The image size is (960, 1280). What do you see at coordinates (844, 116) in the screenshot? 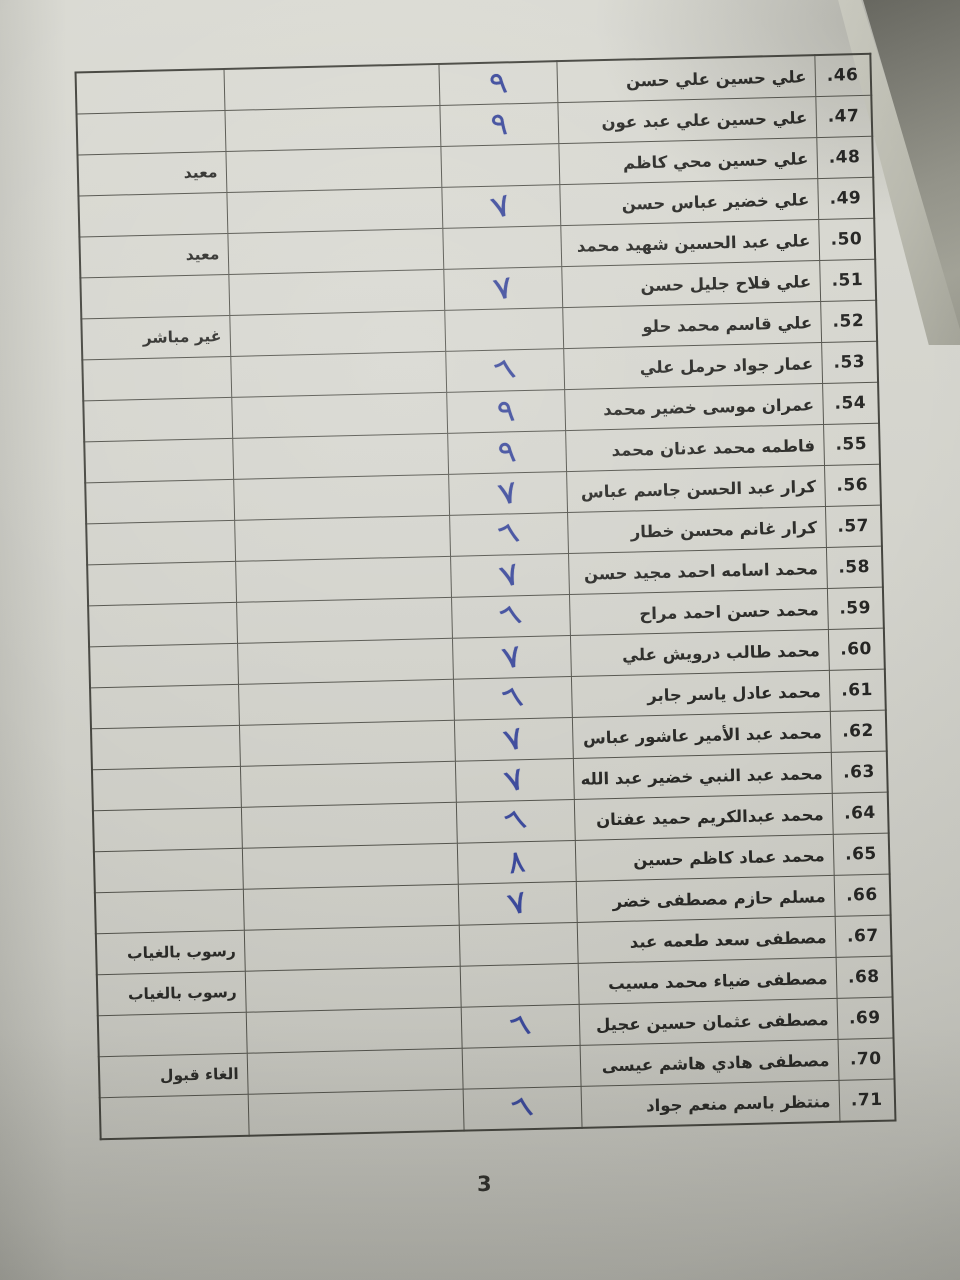
I see `row-number: .47` at bounding box center [844, 116].